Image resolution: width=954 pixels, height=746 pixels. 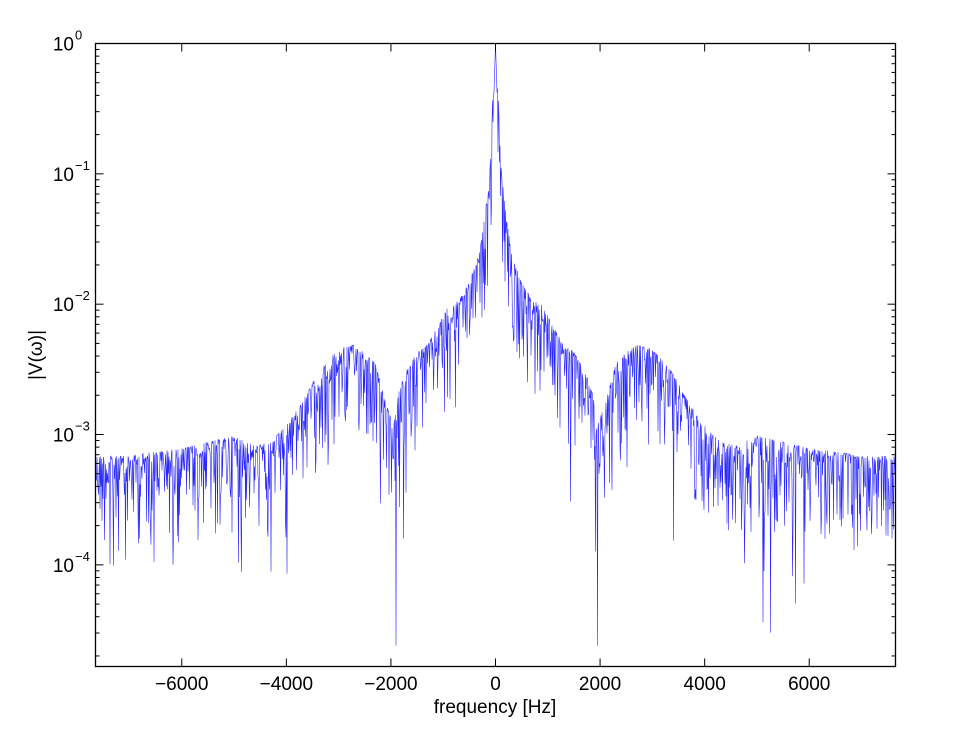 I want to click on y-tick-exponent: 0, so click(x=78, y=35).